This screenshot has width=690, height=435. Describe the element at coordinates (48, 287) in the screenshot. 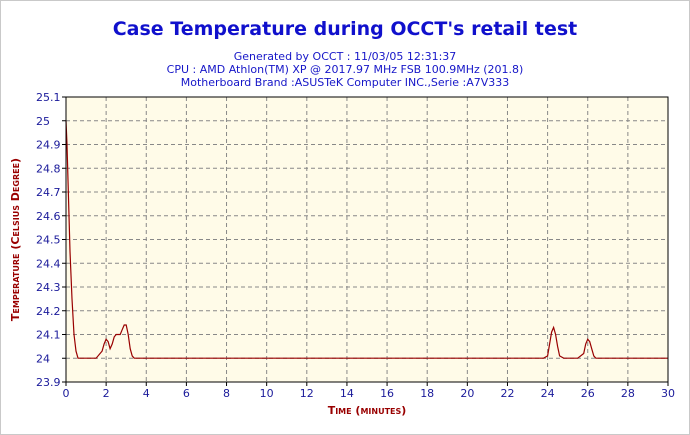

I see `y-tick-label: 24.3` at that location.